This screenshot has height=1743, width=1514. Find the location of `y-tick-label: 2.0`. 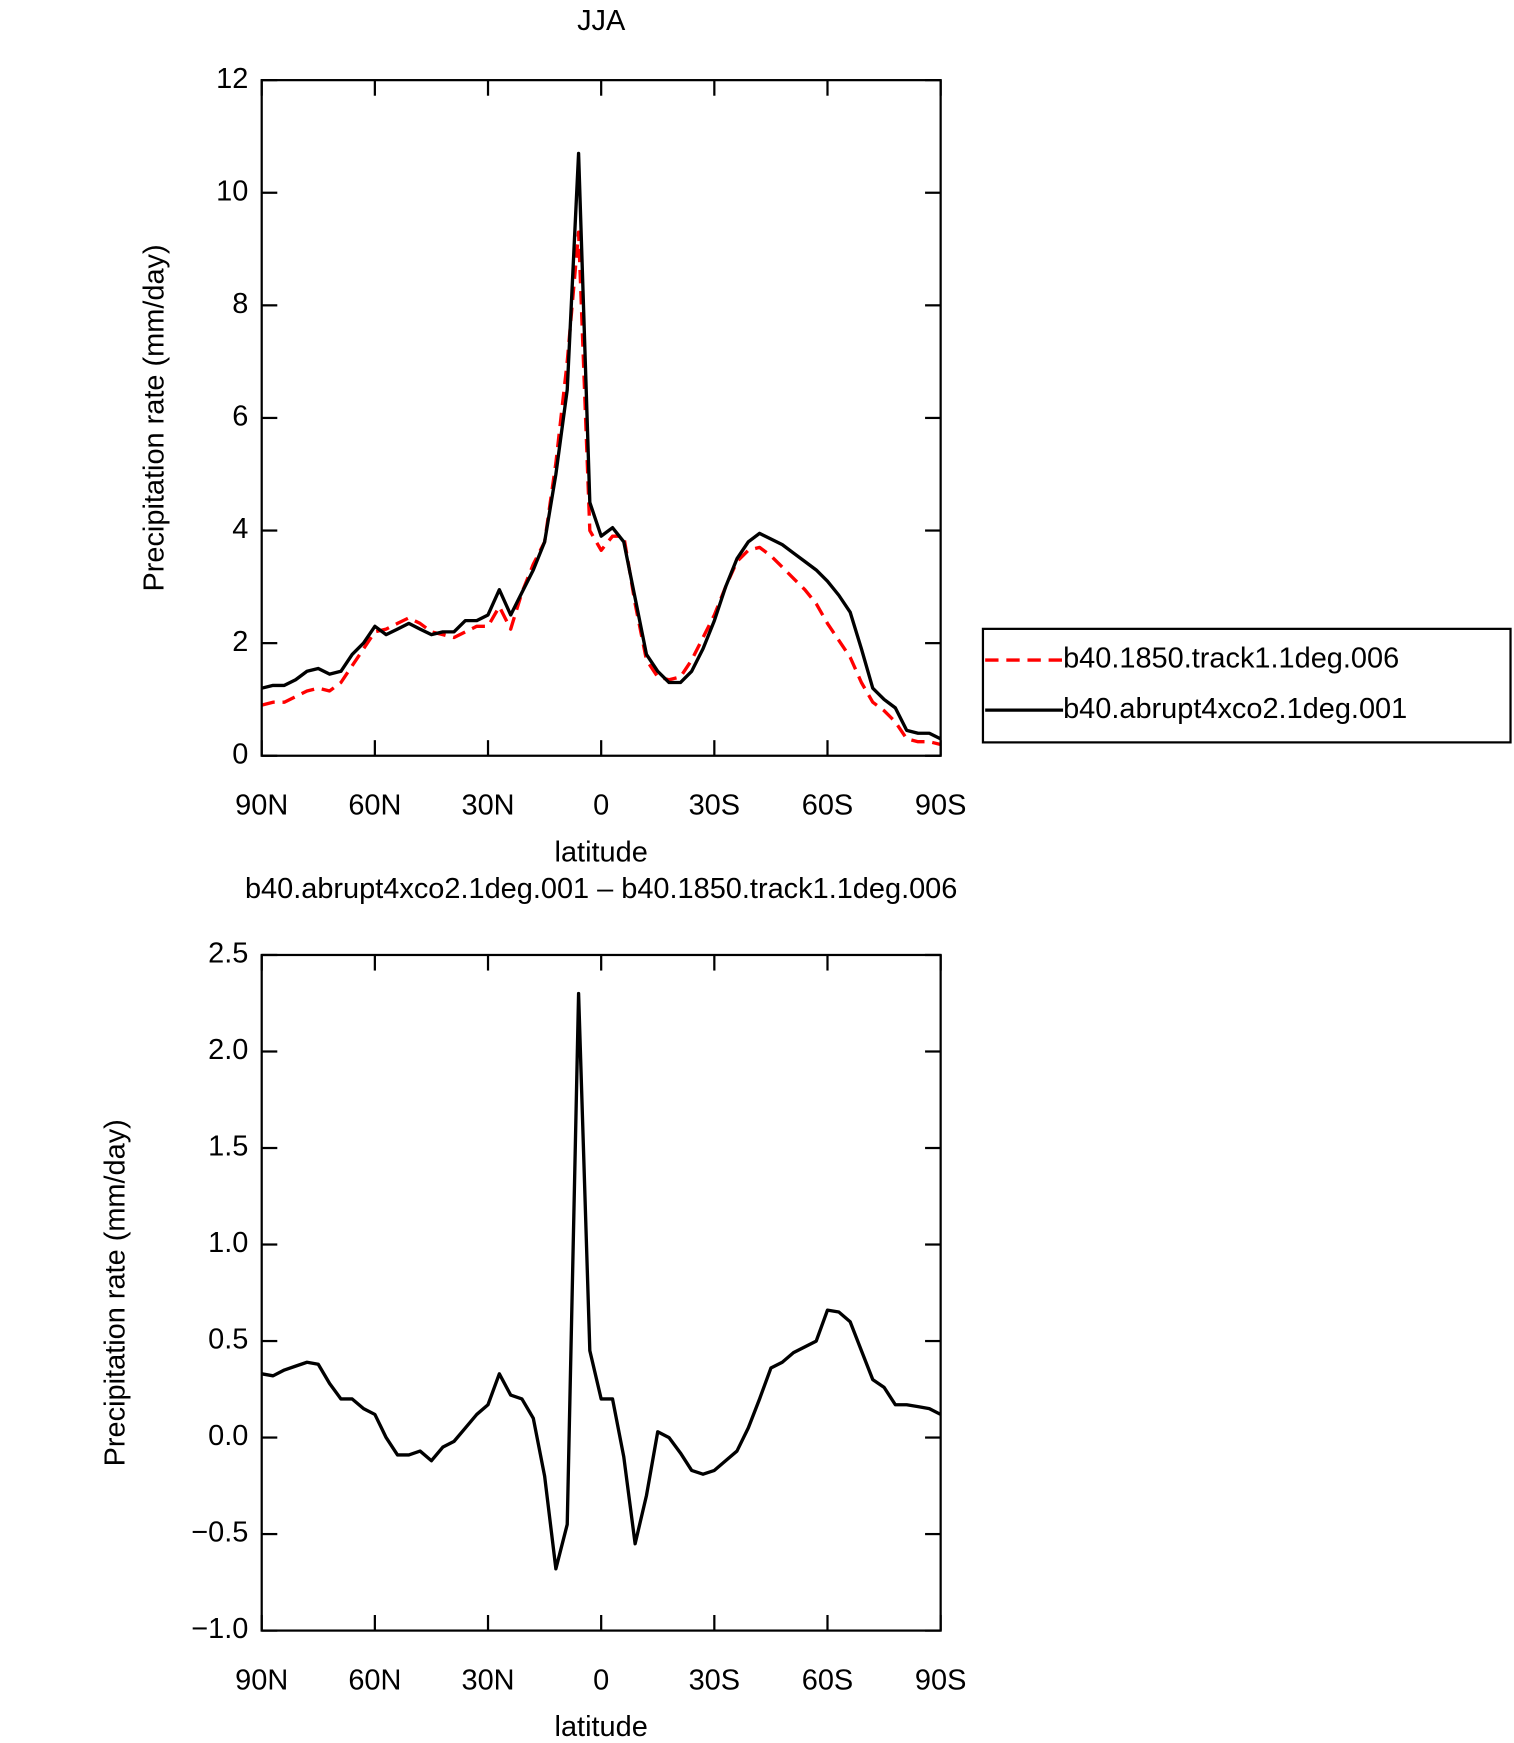

y-tick-label: 2.0 is located at coordinates (228, 1050).